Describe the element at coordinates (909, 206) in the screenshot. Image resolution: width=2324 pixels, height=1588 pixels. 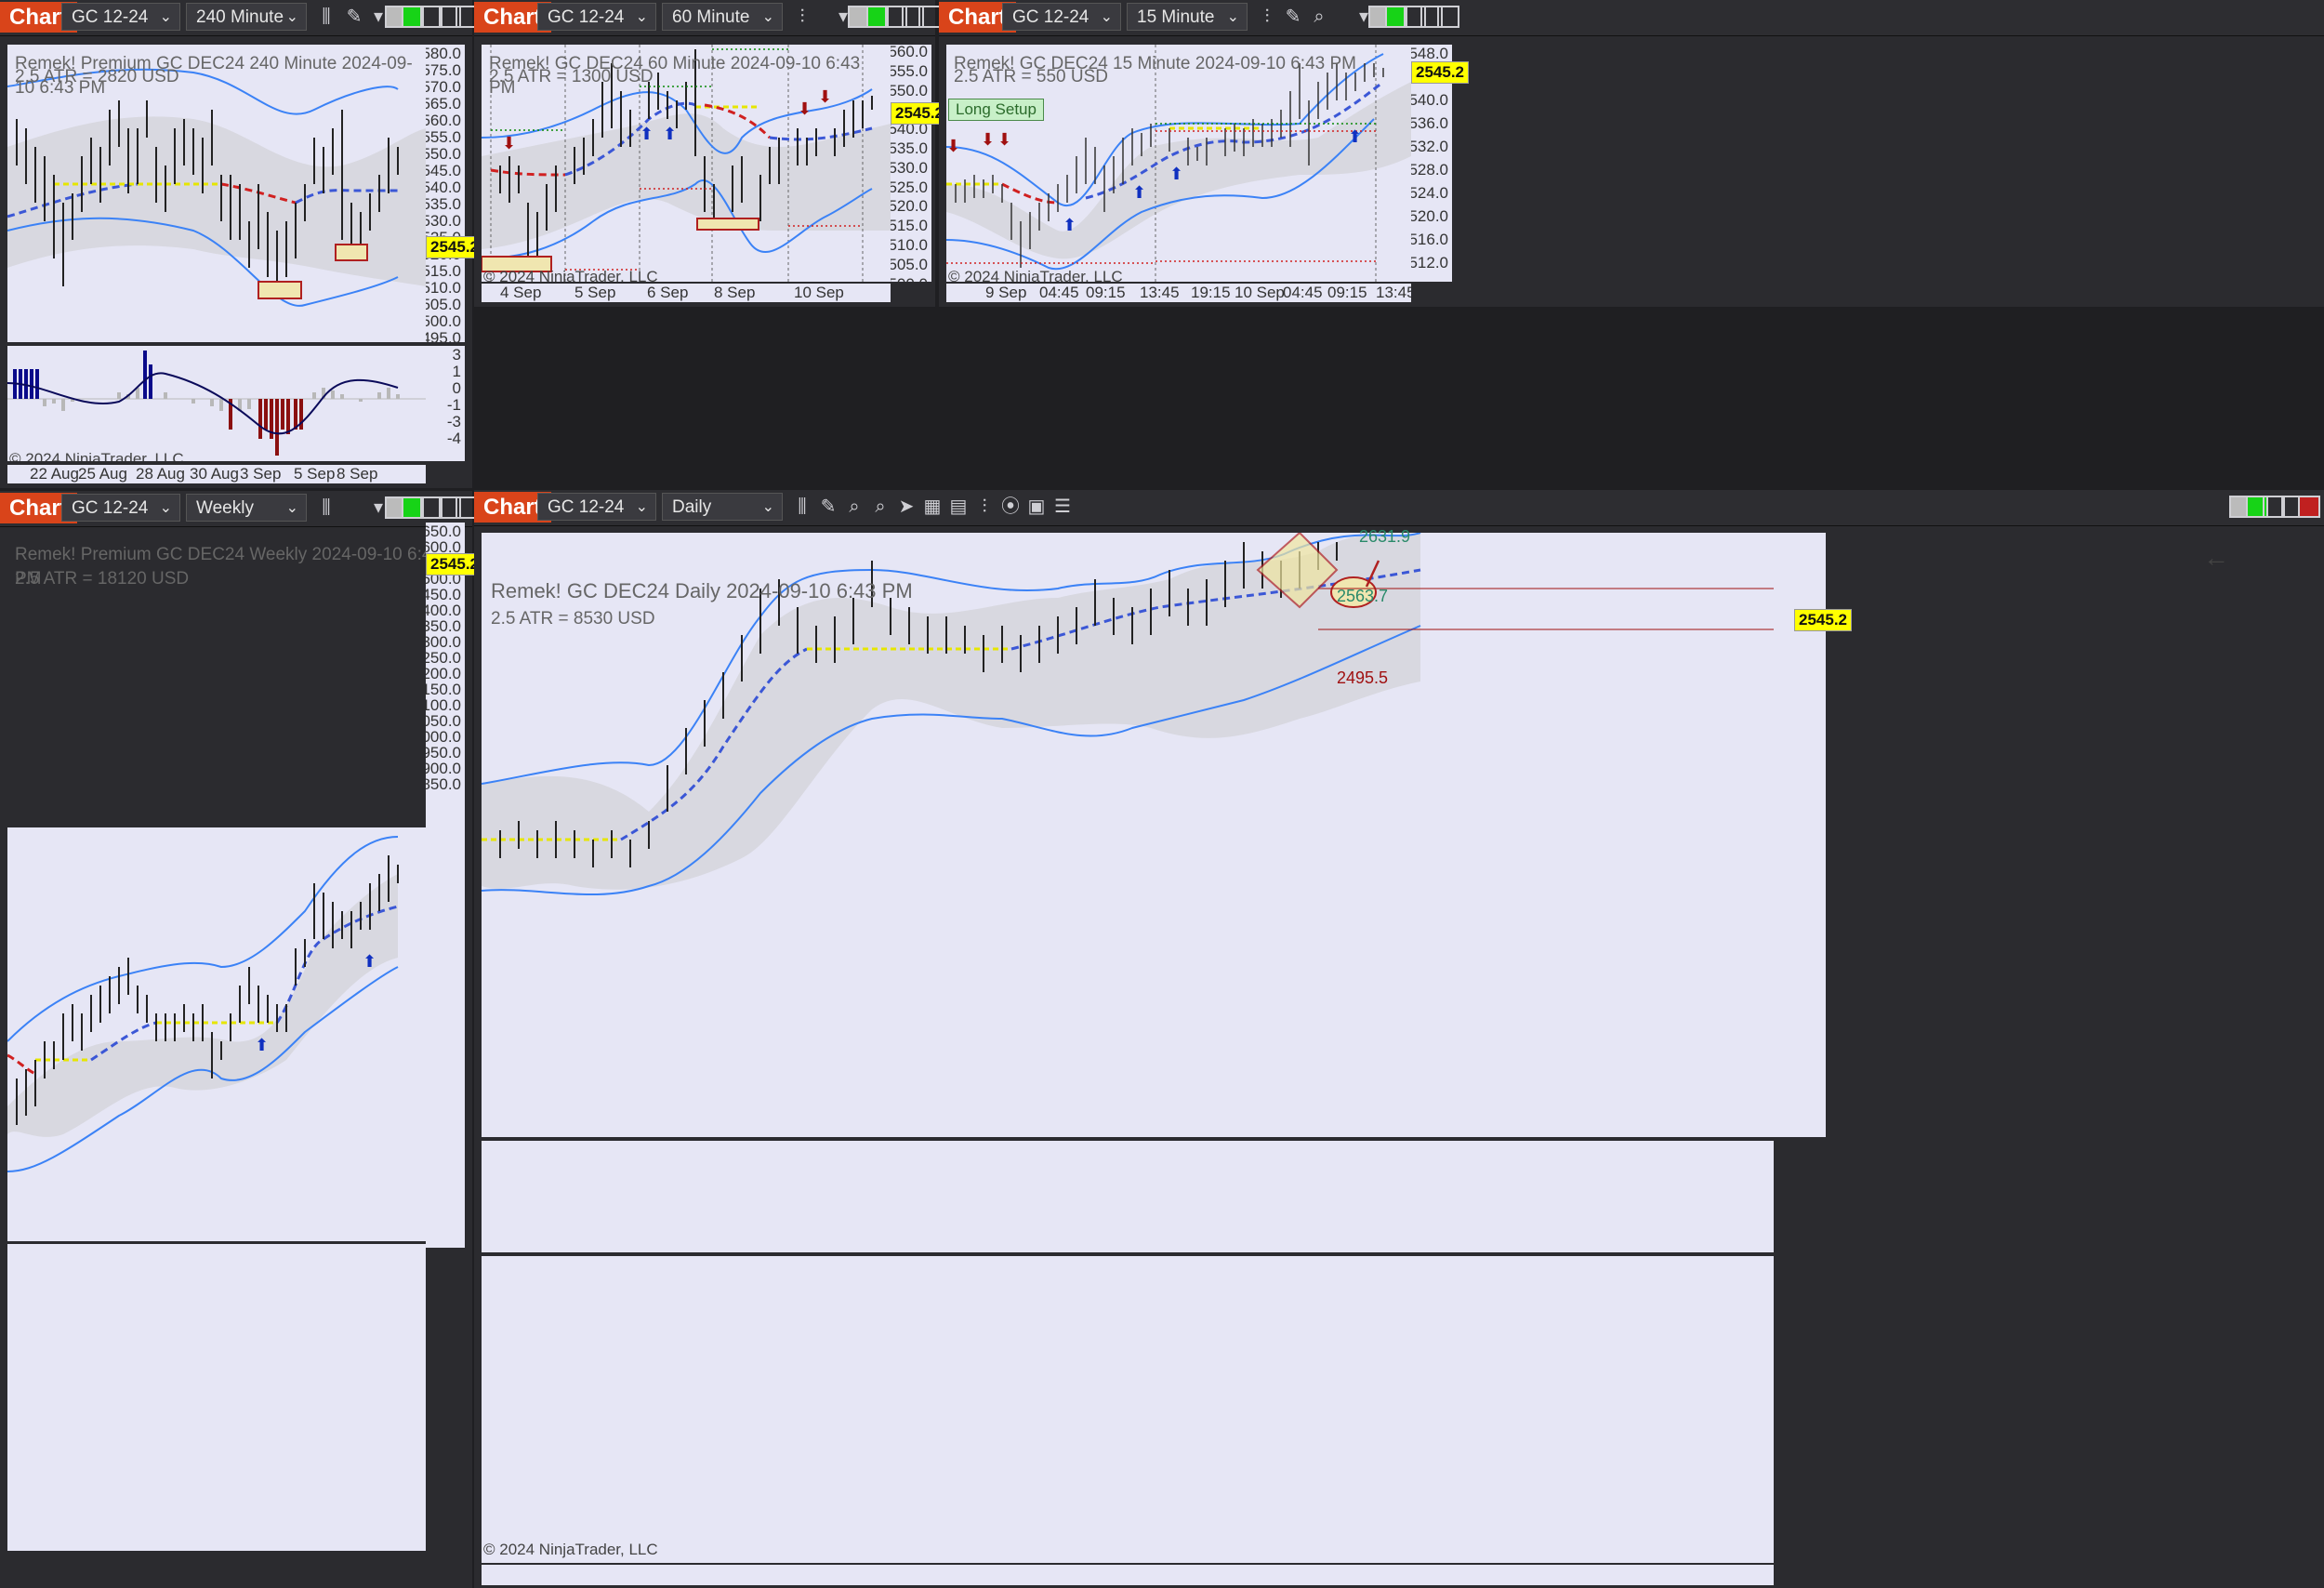
I see `axis-tick-label: 2520.0` at that location.